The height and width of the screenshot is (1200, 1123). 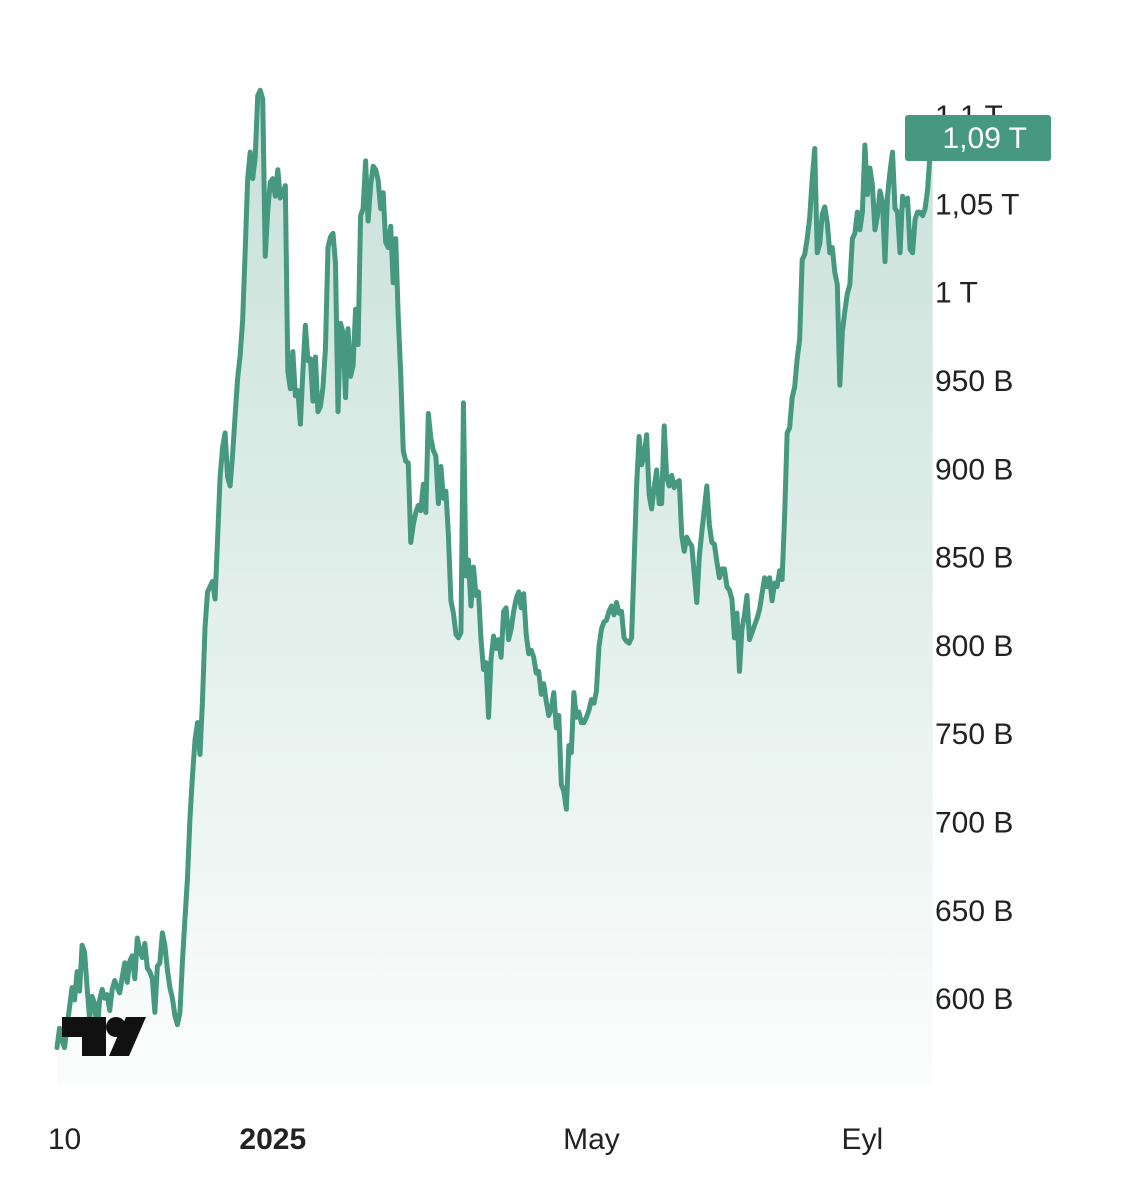 What do you see at coordinates (863, 1139) in the screenshot?
I see `x-tick-label: Eyl` at bounding box center [863, 1139].